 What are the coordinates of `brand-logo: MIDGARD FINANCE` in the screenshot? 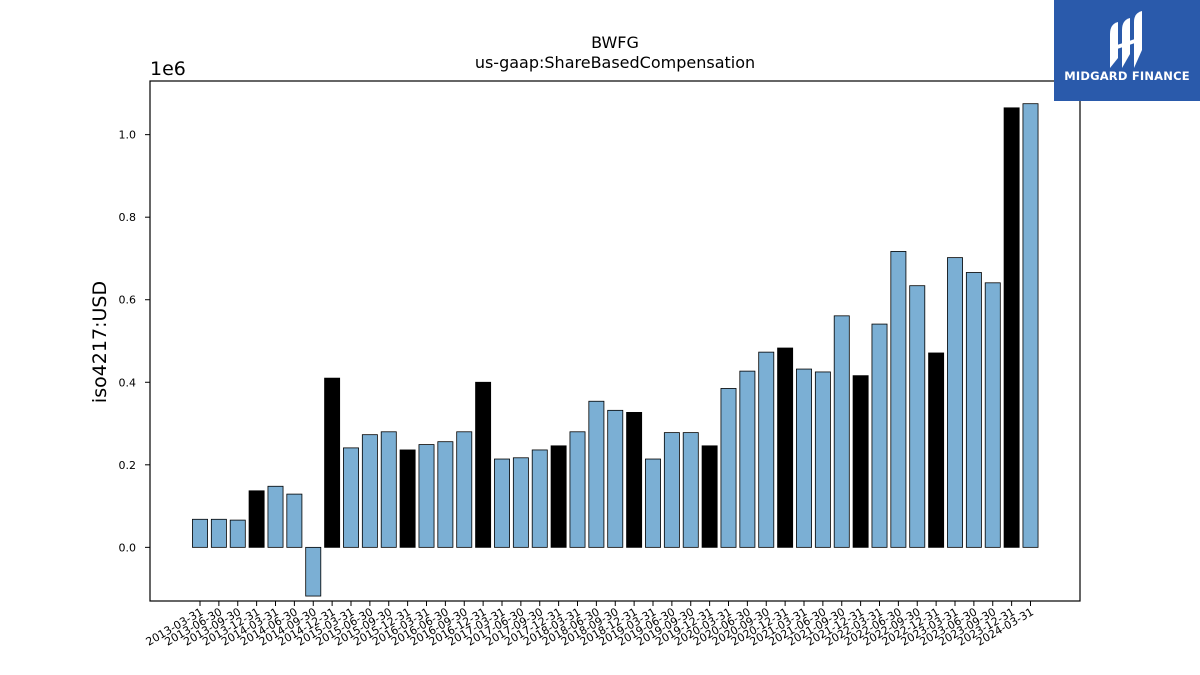 It's located at (1127, 50).